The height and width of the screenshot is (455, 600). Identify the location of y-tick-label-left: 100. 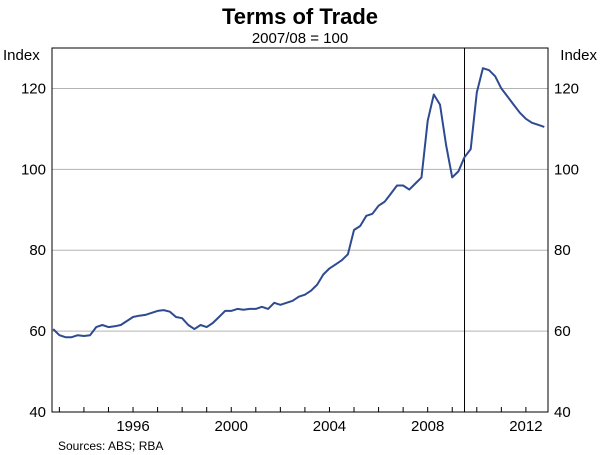
(33, 169).